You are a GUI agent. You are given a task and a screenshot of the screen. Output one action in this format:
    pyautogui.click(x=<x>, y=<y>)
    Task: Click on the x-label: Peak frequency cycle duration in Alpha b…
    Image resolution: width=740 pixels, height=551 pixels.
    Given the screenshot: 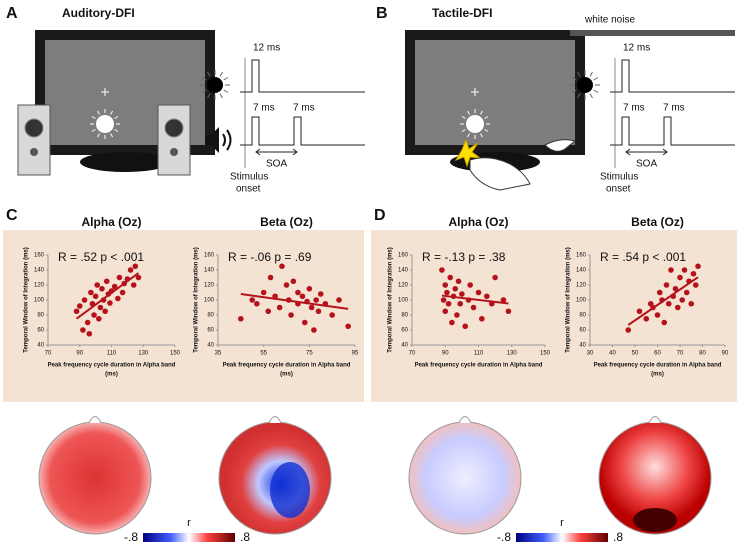 What is the action you would take?
    pyautogui.click(x=287, y=366)
    